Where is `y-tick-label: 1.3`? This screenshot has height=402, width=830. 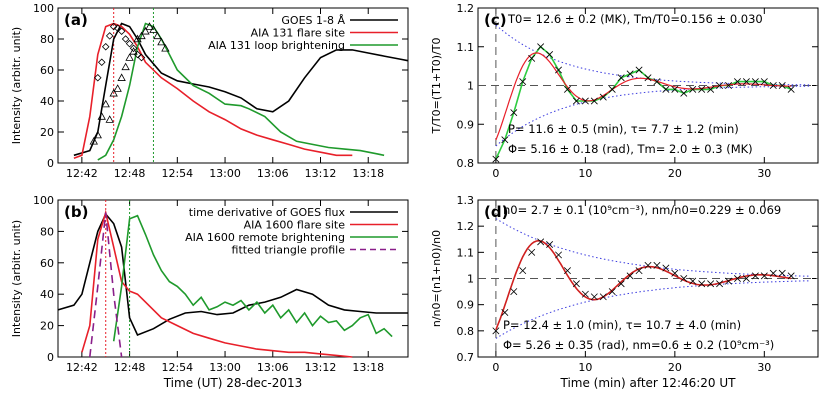 y-tick-label: 1.3 is located at coordinates (466, 200).